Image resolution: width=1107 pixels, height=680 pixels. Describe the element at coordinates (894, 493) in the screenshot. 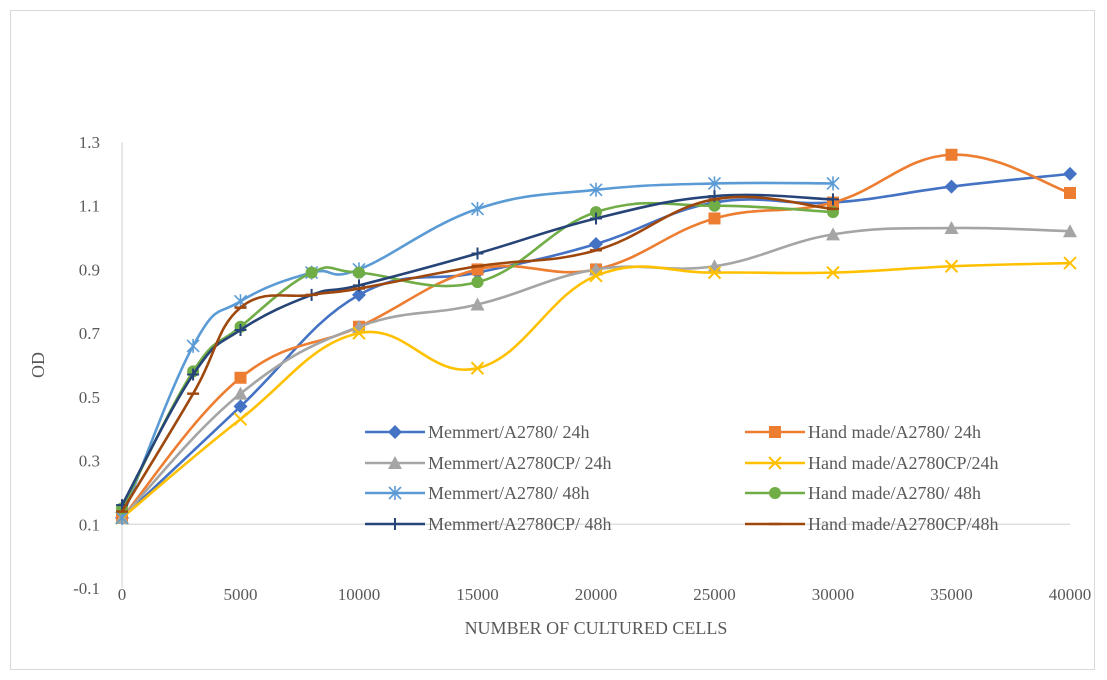

I see `legend-label: Hand made/A2780/ 48h` at that location.